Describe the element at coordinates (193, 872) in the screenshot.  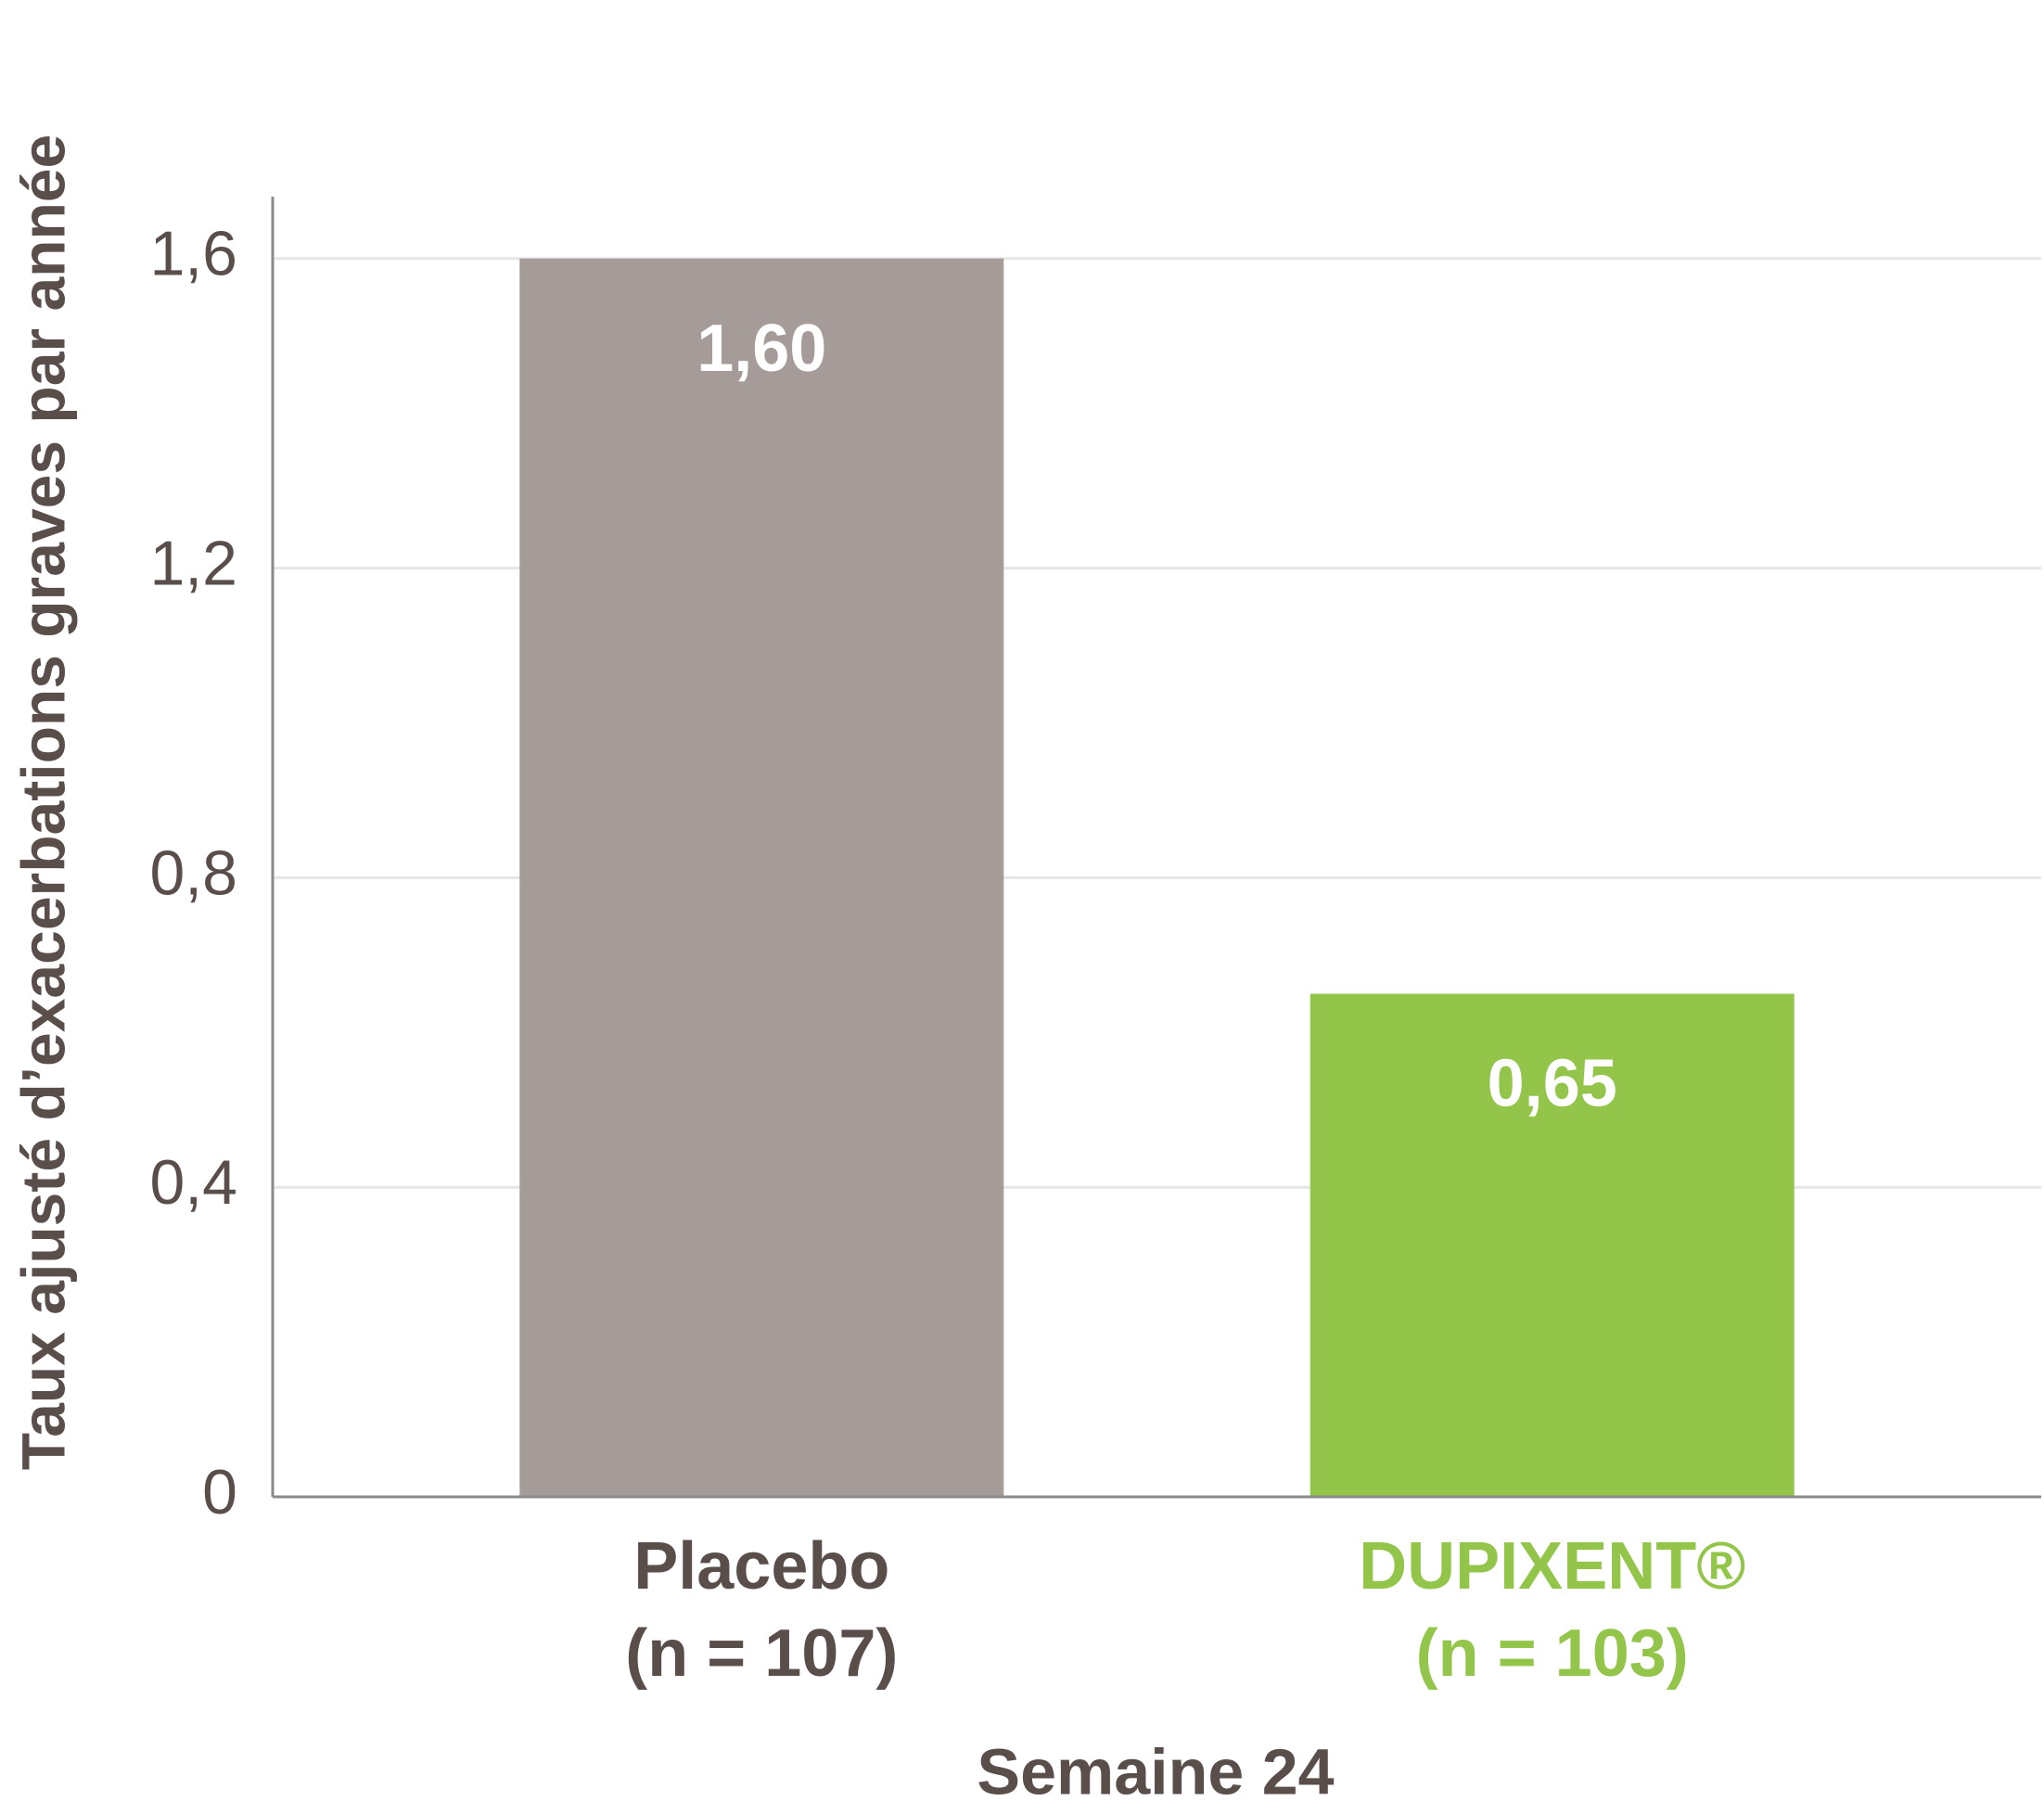
I see `y-tick-label: 0,8` at that location.